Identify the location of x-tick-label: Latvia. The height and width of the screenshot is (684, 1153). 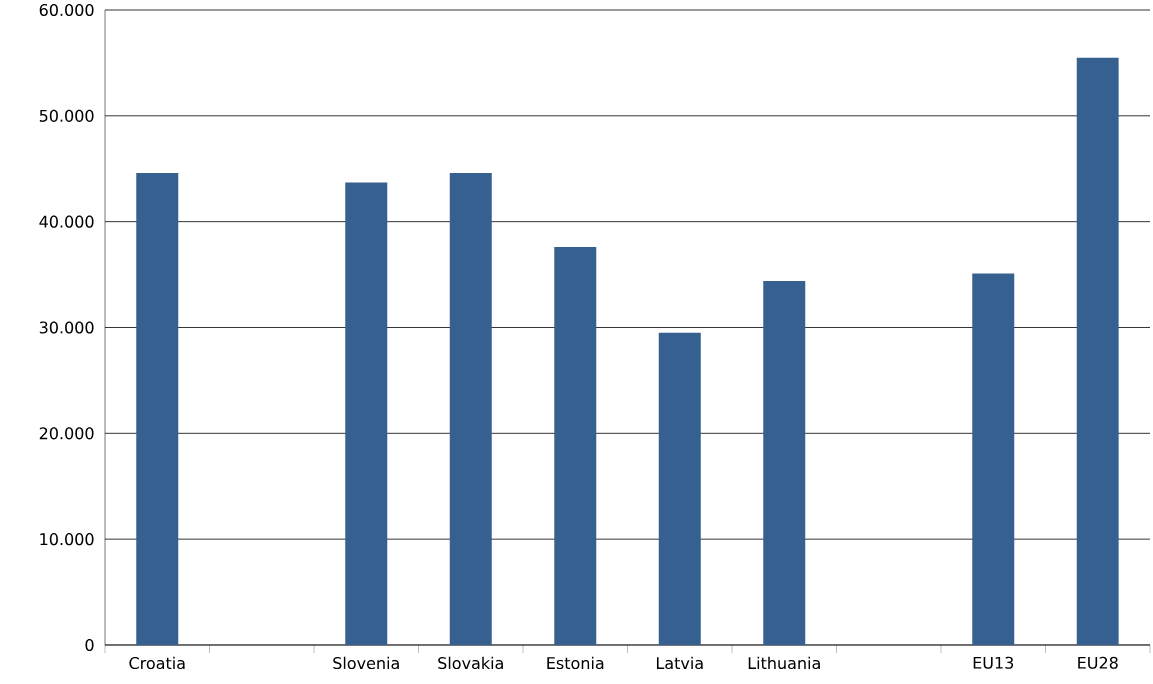
(679, 663).